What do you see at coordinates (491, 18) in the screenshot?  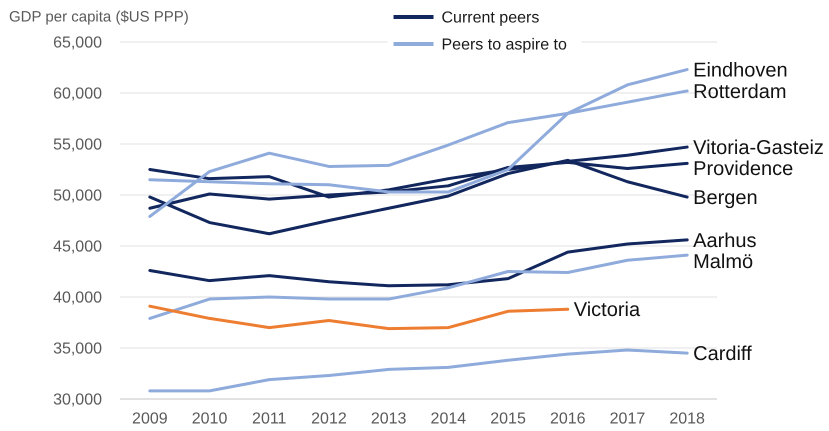 I see `text: Current peers` at bounding box center [491, 18].